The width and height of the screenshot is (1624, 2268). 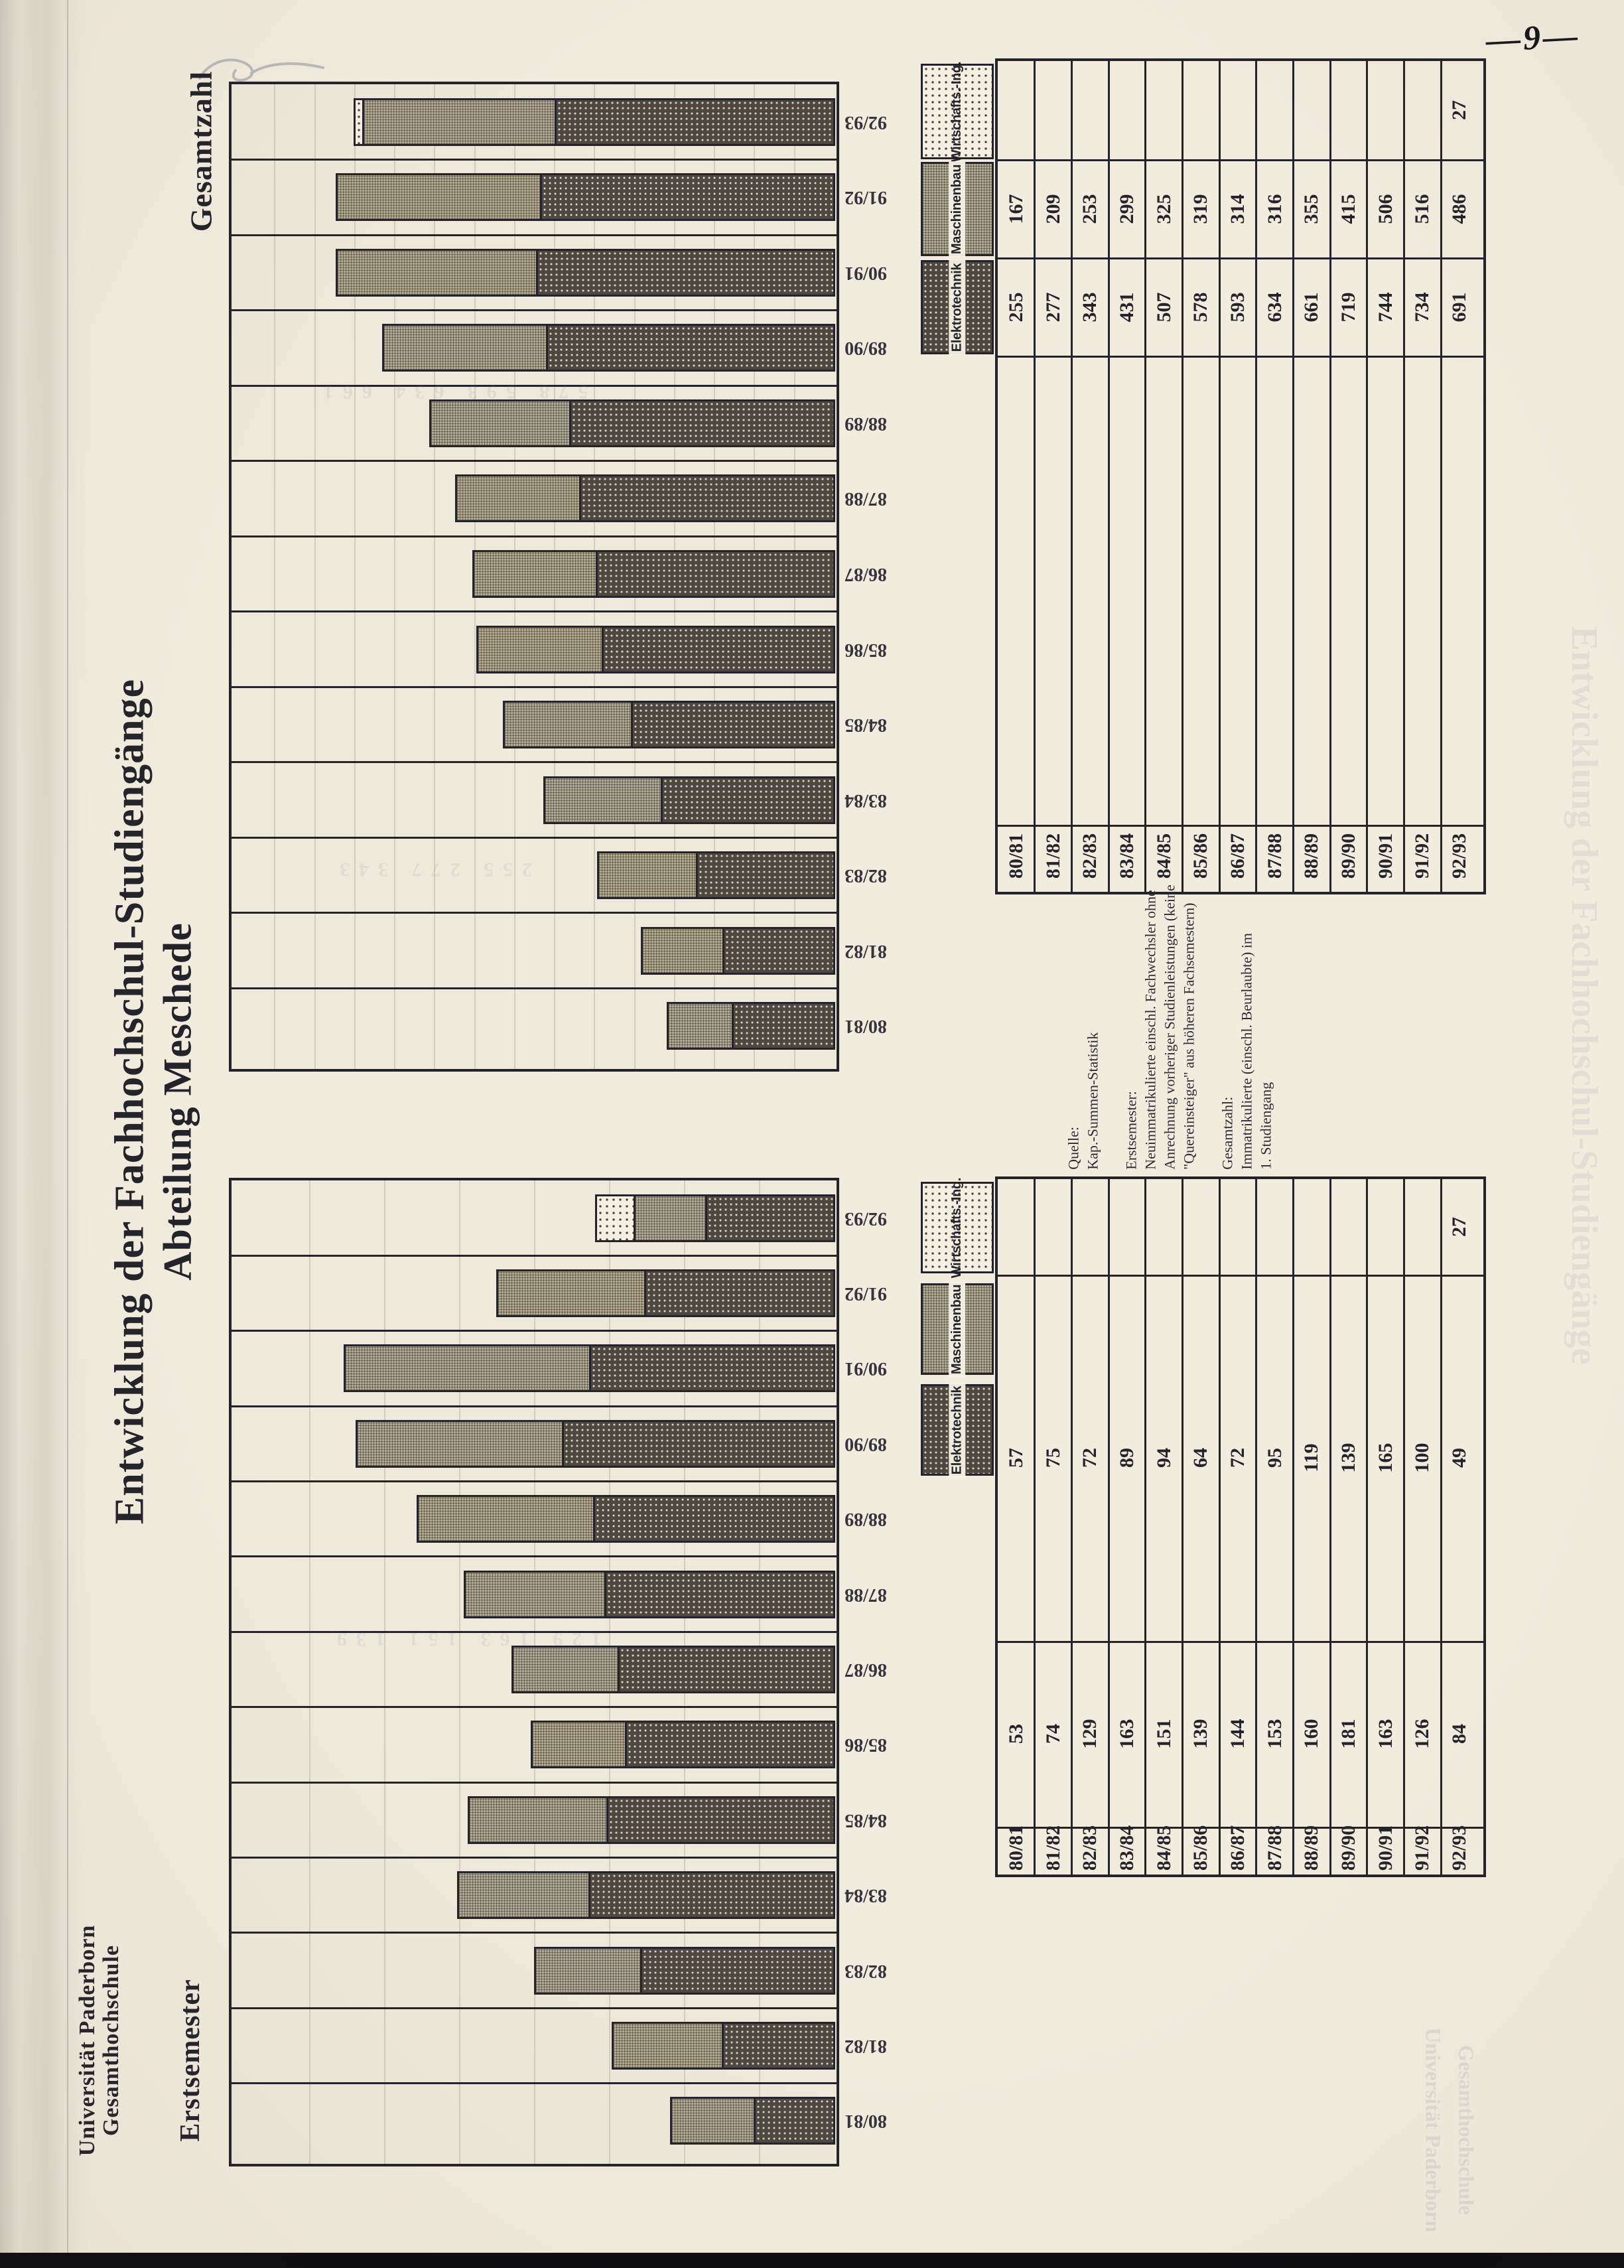 I want to click on scan-edge-bar, so click(x=812, y=2260).